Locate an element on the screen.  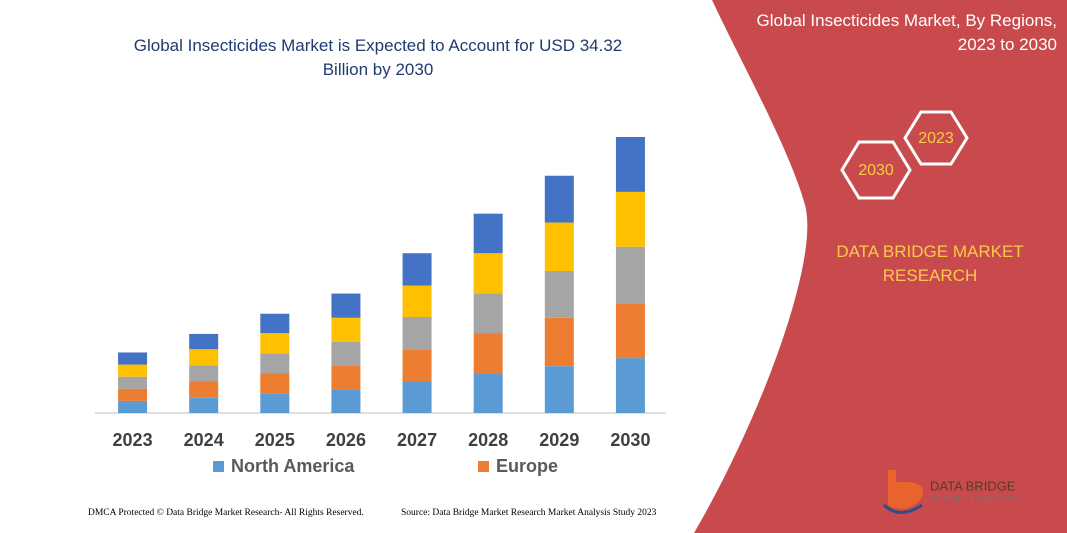
logo-tagline: MARKET RESEARCH is located at coordinates (975, 500).